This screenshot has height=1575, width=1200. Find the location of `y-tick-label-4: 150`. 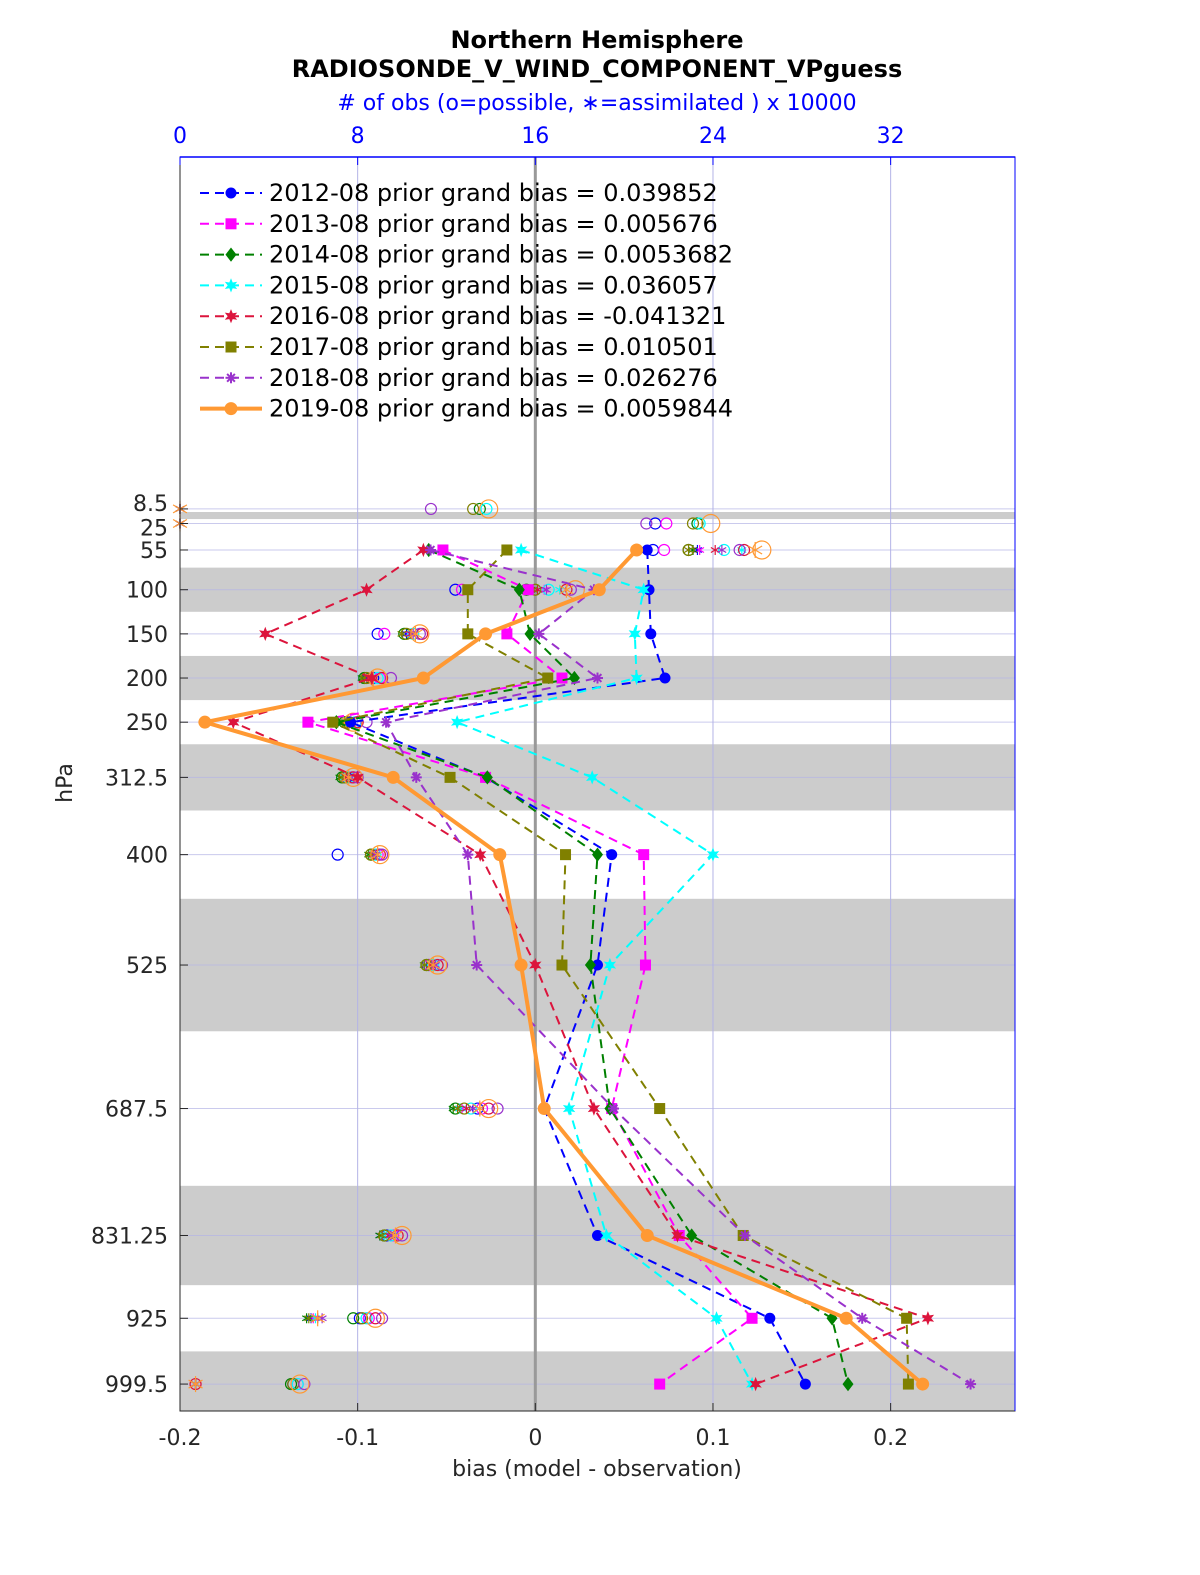

y-tick-label-4: 150 is located at coordinates (147, 635).